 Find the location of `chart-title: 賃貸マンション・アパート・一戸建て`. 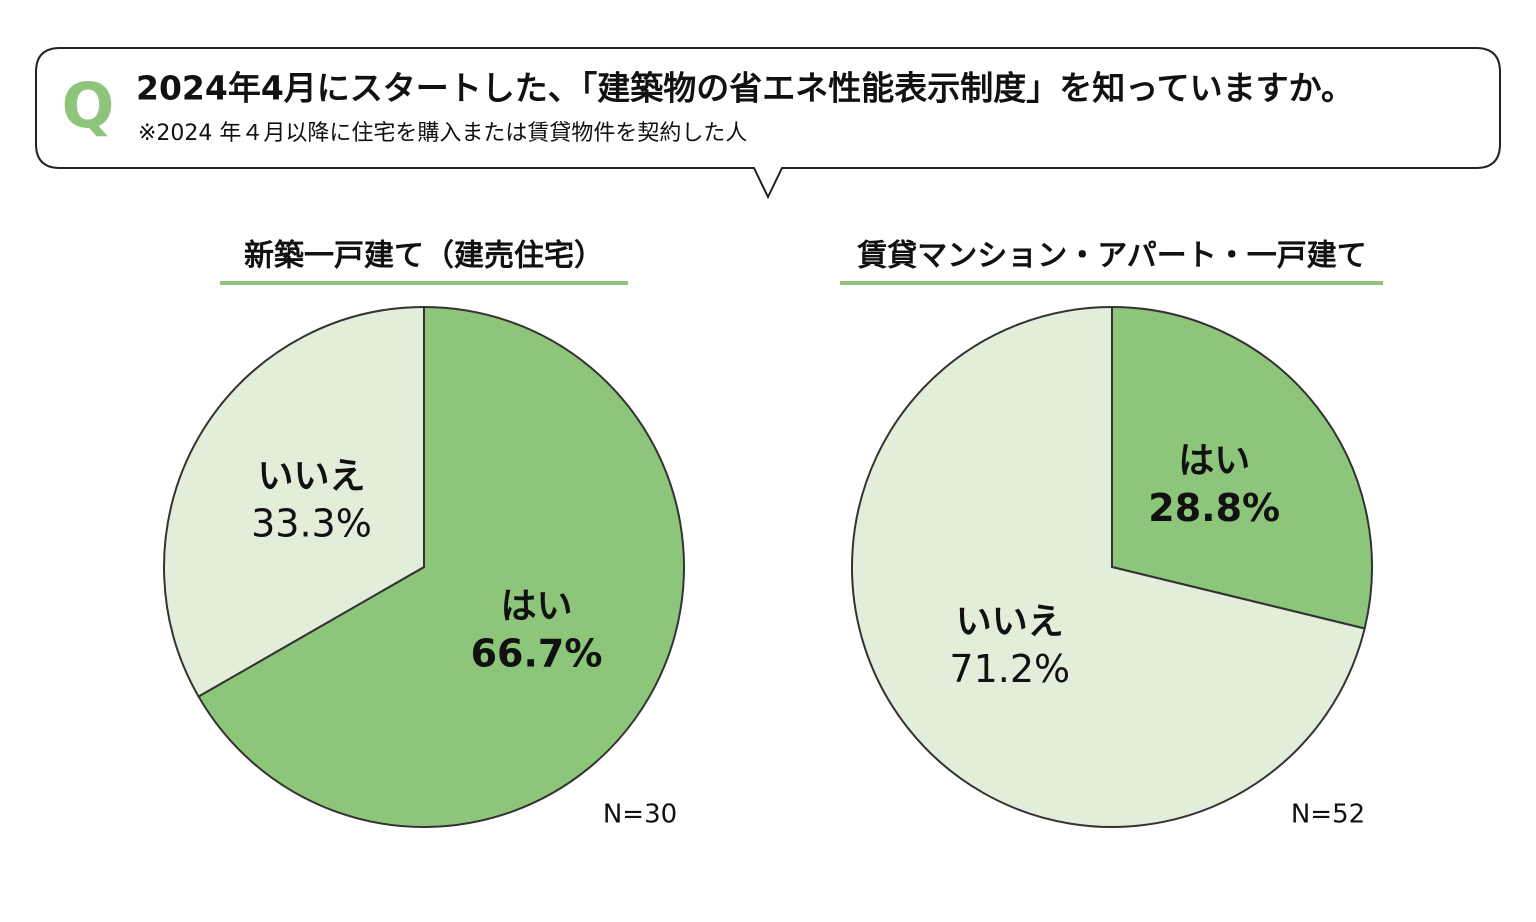

chart-title: 賃貸マンション・アパート・一戸建て is located at coordinates (1111, 256).